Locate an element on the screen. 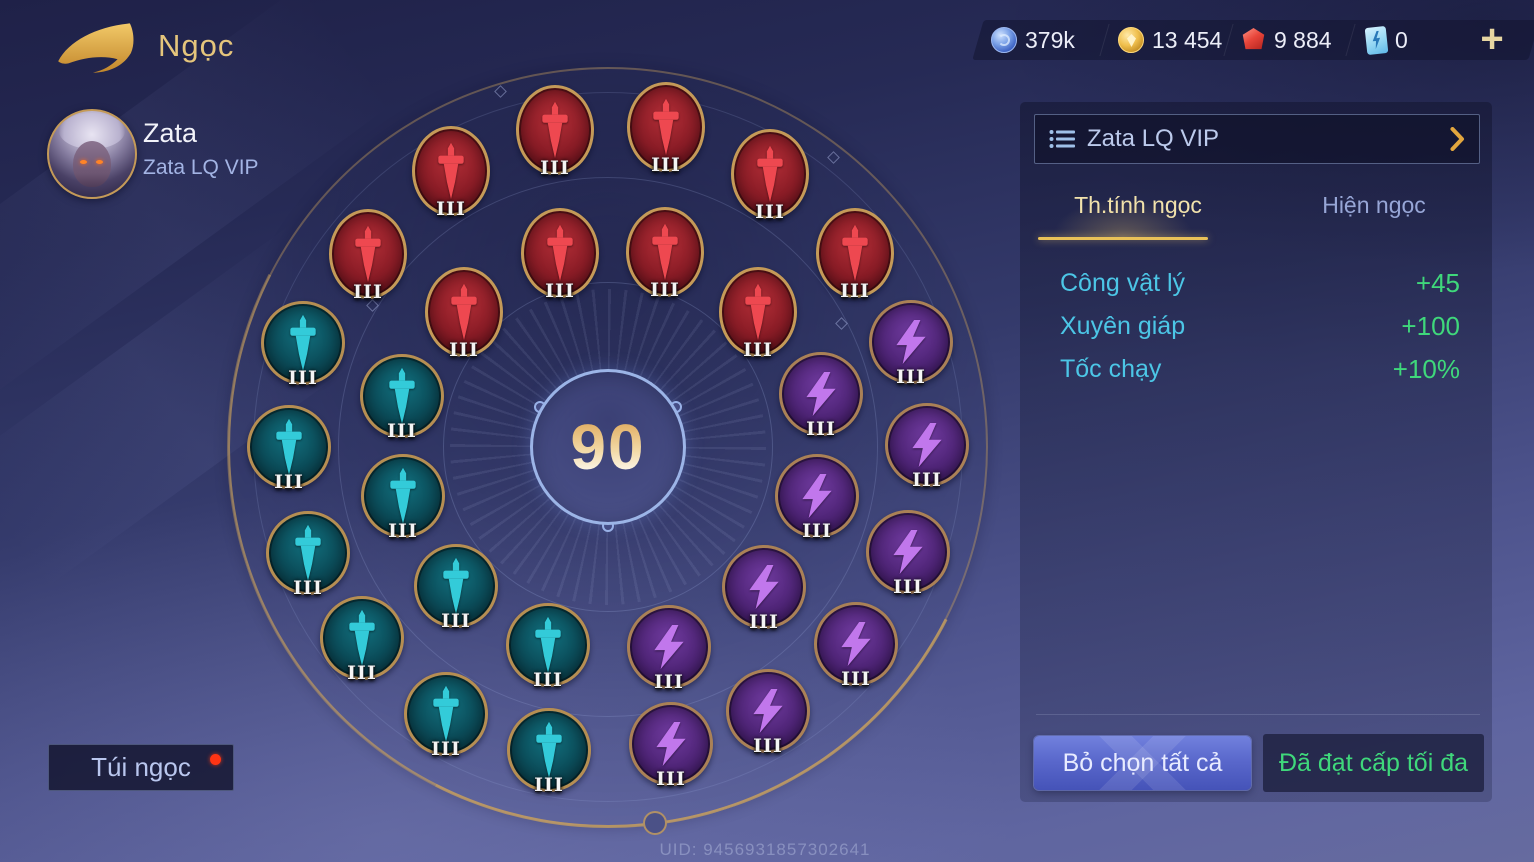 The width and height of the screenshot is (1534, 862). currency-value: 13 454 is located at coordinates (1187, 39).